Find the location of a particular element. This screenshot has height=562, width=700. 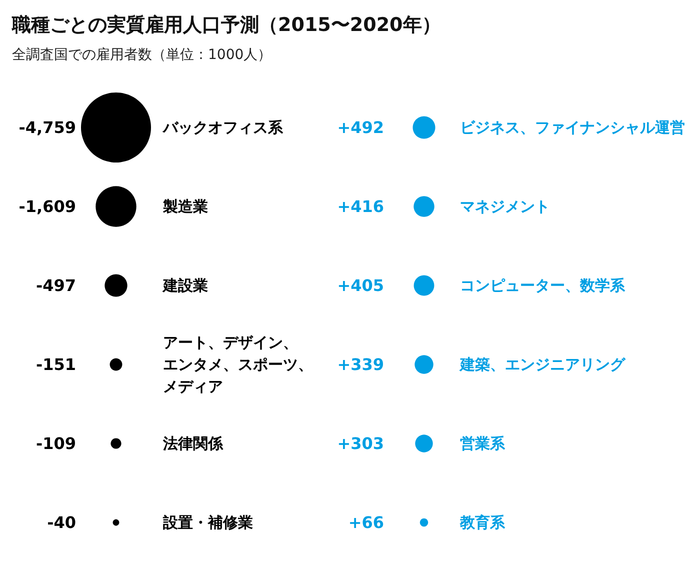

category-label: 法律関係 is located at coordinates (193, 443).